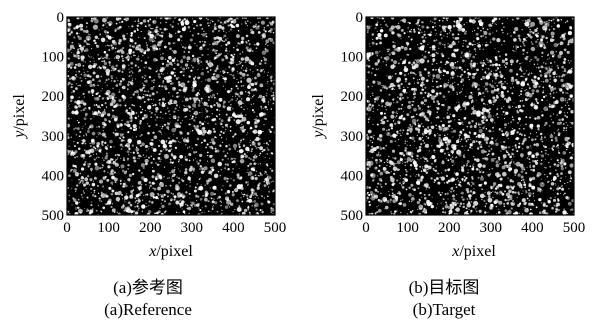 The image size is (592, 325). Describe the element at coordinates (444, 309) in the screenshot. I see `caption-en-b: (b)Target` at that location.